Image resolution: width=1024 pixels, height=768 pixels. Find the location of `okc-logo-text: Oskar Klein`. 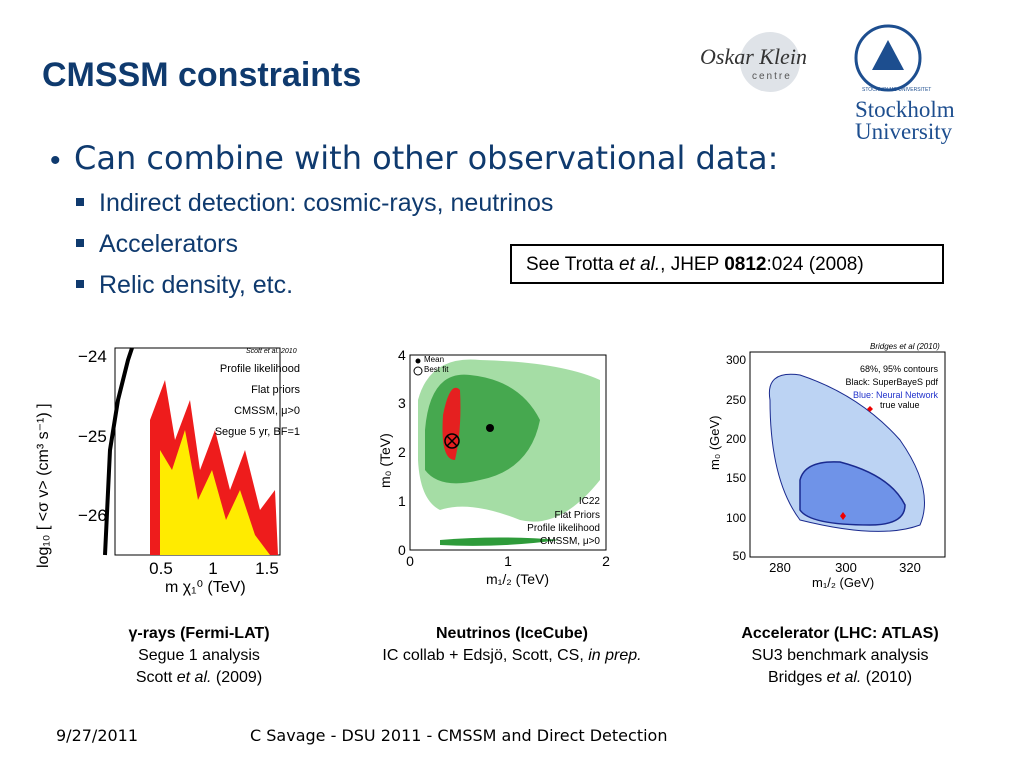

okc-logo-text: Oskar Klein is located at coordinates (753, 56).